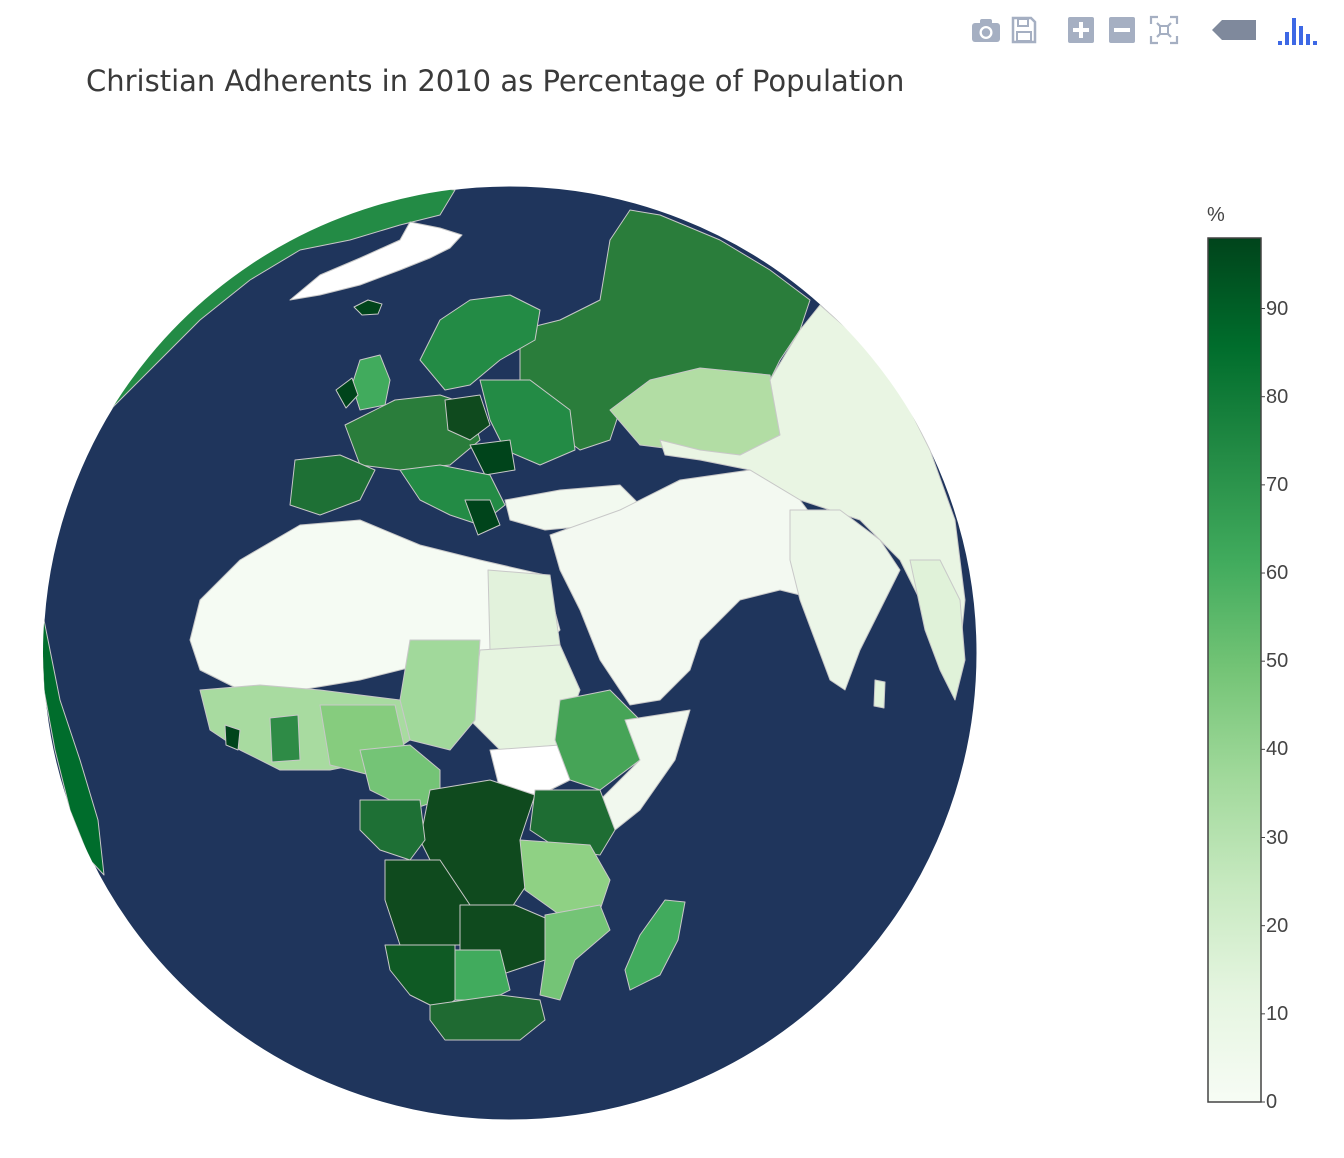 The width and height of the screenshot is (1344, 1158). I want to click on region-americas, so click(72, 737).